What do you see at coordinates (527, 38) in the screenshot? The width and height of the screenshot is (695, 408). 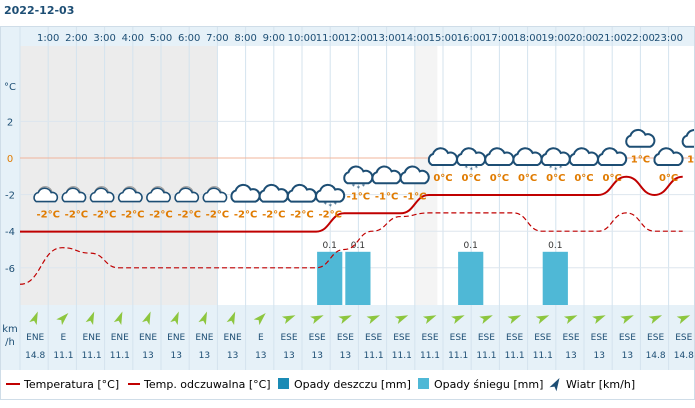 I see `hour-label: 18:00` at bounding box center [527, 38].